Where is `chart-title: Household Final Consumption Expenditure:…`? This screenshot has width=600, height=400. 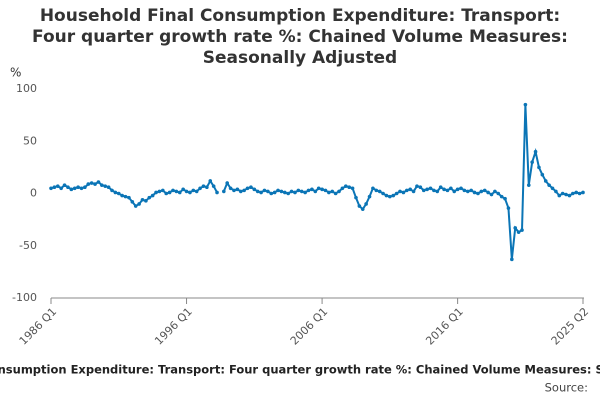
chart-title: Household Final Consumption Expenditure:… is located at coordinates (300, 37).